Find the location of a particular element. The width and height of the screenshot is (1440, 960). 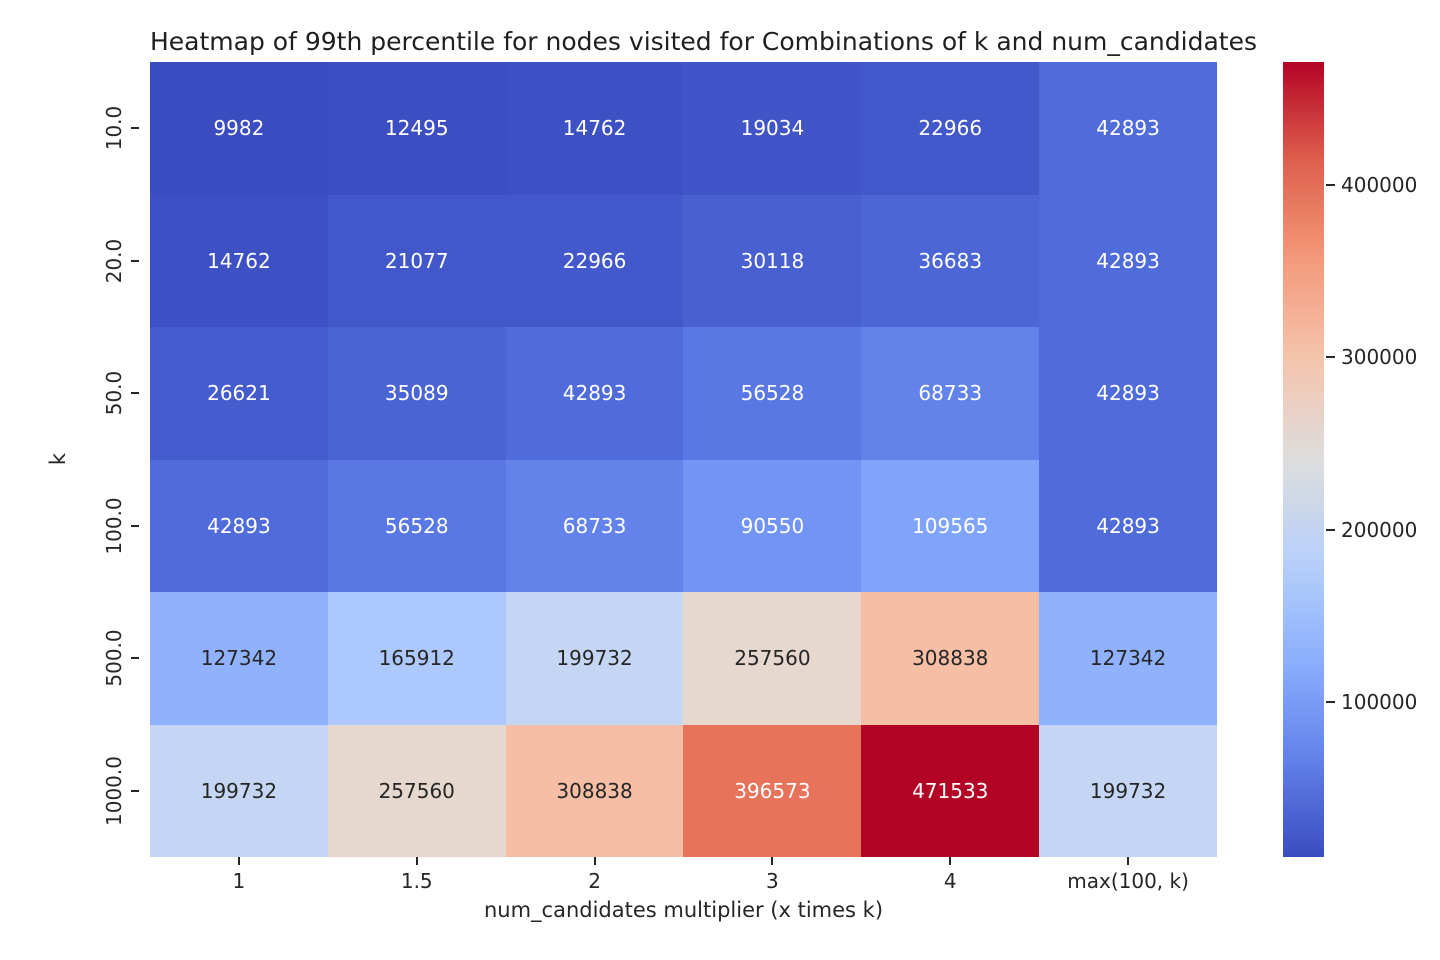

heatmap-cell: 26621 is located at coordinates (239, 393).